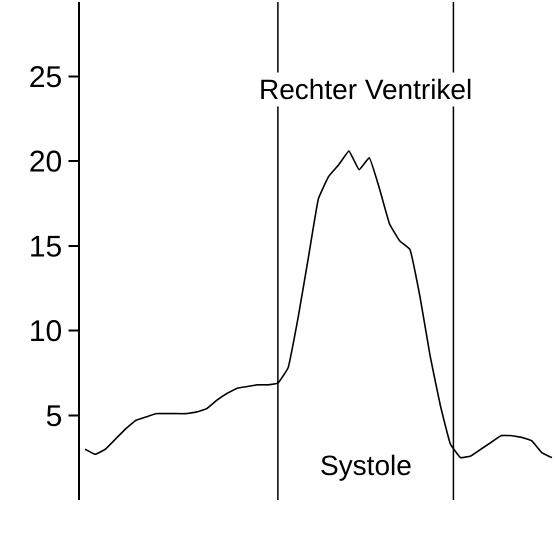 This screenshot has width=559, height=540. I want to click on y-tick-label: 10, so click(45, 331).